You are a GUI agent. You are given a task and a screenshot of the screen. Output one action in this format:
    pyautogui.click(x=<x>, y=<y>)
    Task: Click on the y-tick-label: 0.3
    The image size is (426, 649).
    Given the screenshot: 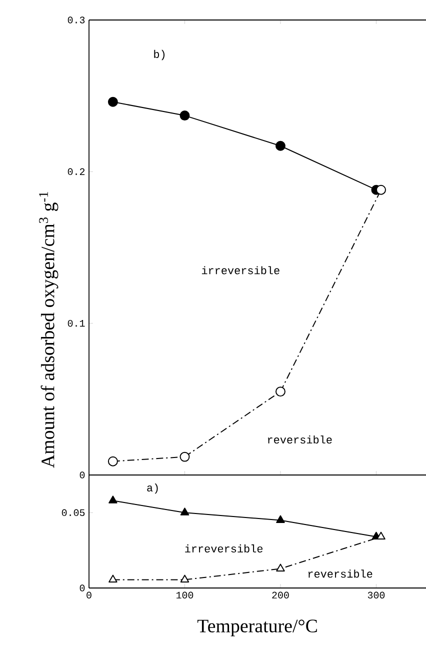 What is the action you would take?
    pyautogui.click(x=76, y=20)
    